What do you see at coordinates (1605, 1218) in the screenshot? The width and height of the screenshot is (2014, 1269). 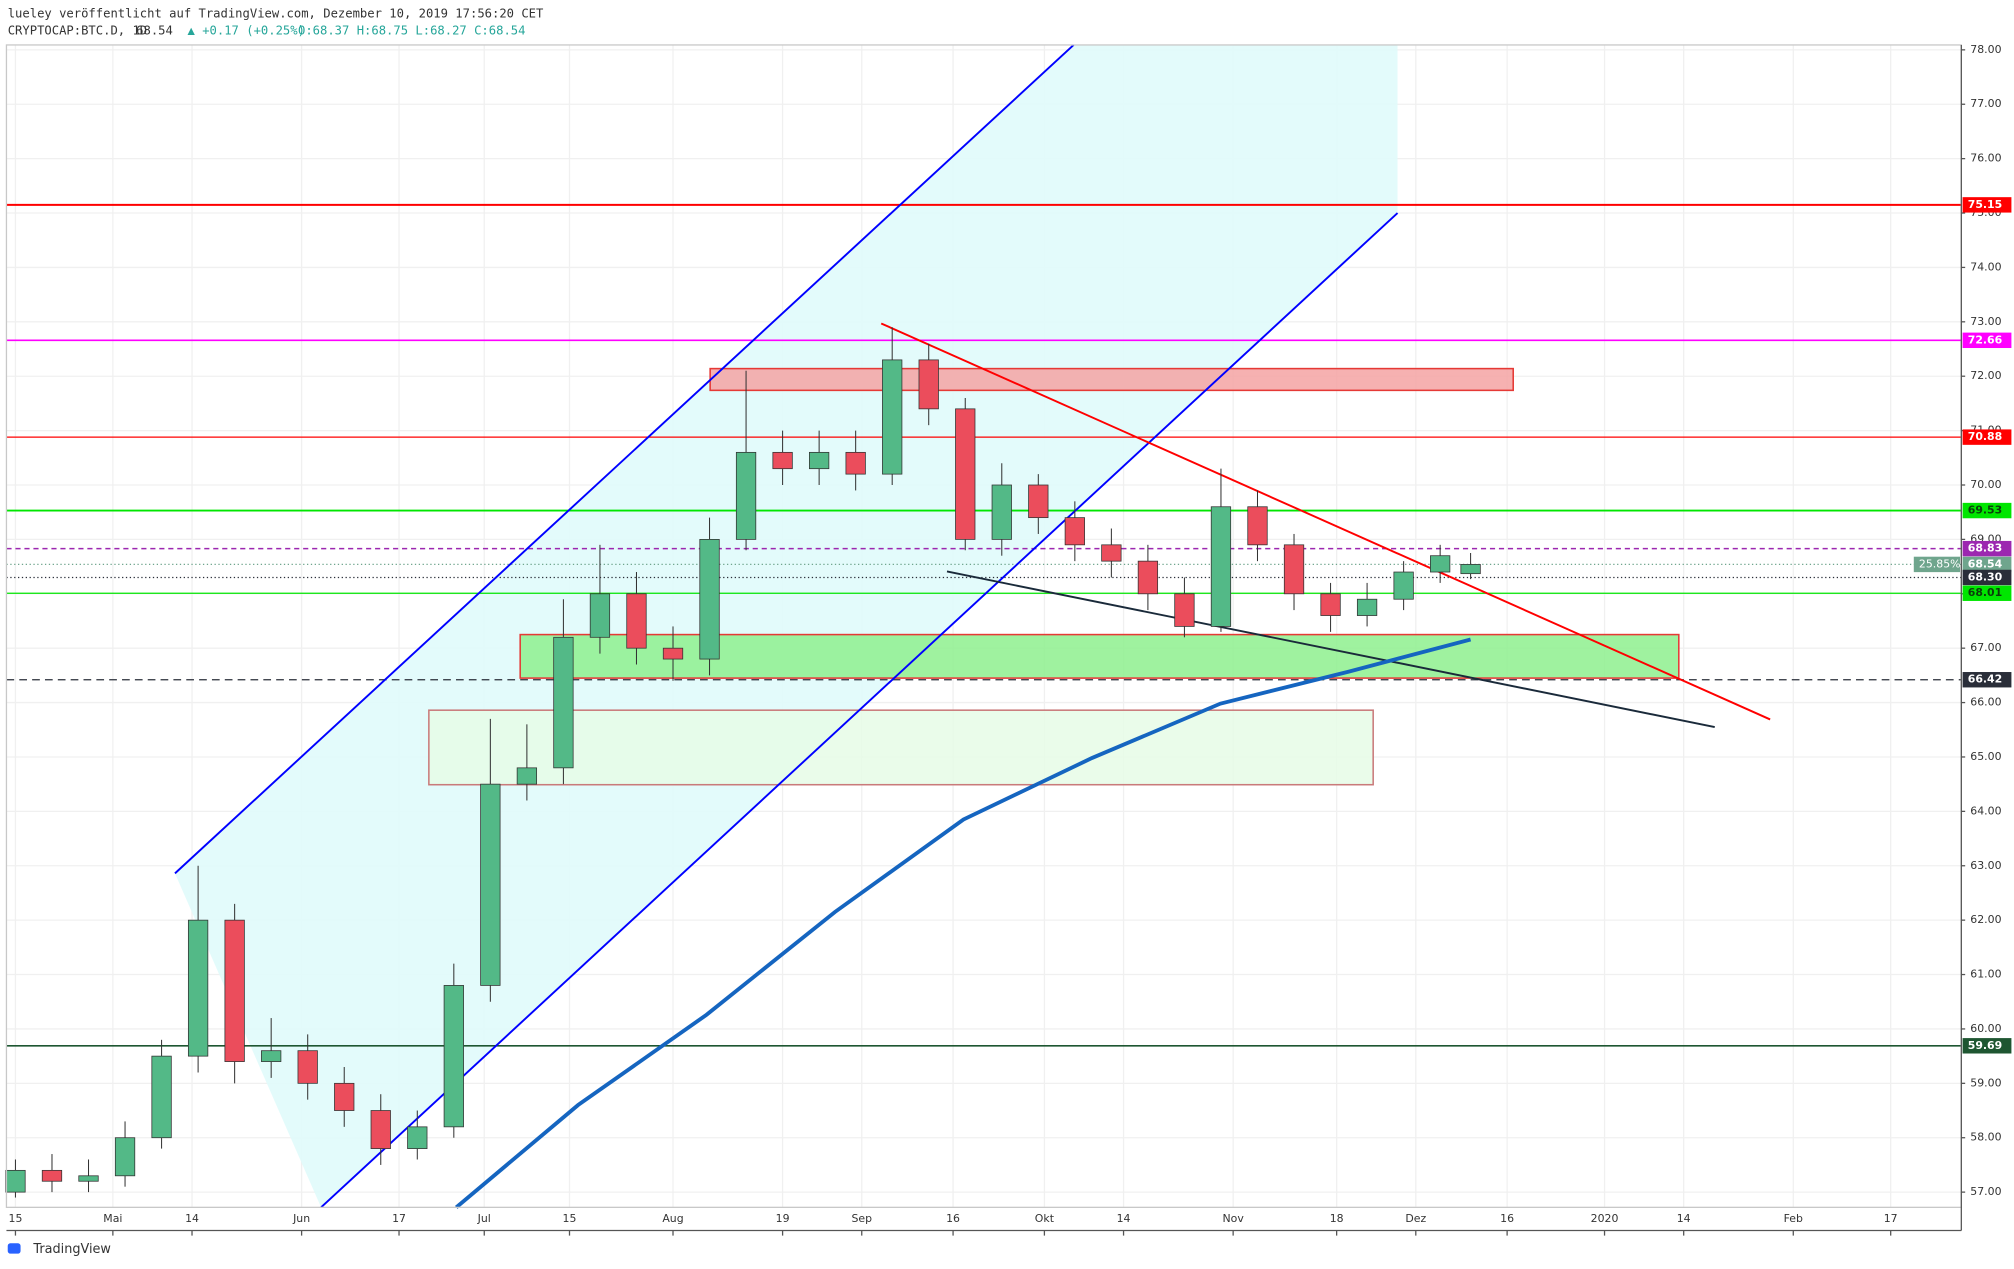 I see `x-tick-label: 2020` at bounding box center [1605, 1218].